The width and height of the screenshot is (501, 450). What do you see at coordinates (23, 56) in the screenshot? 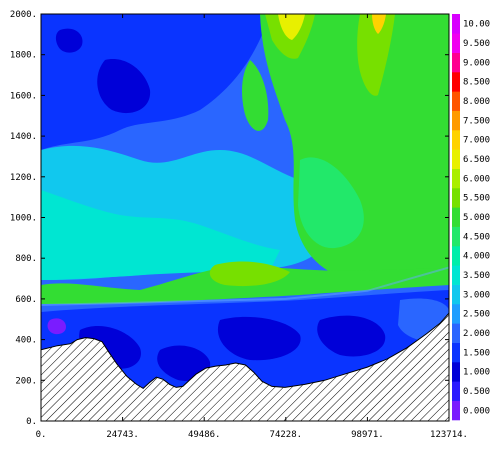
I see `y-tick-label: 1800.` at bounding box center [23, 56].